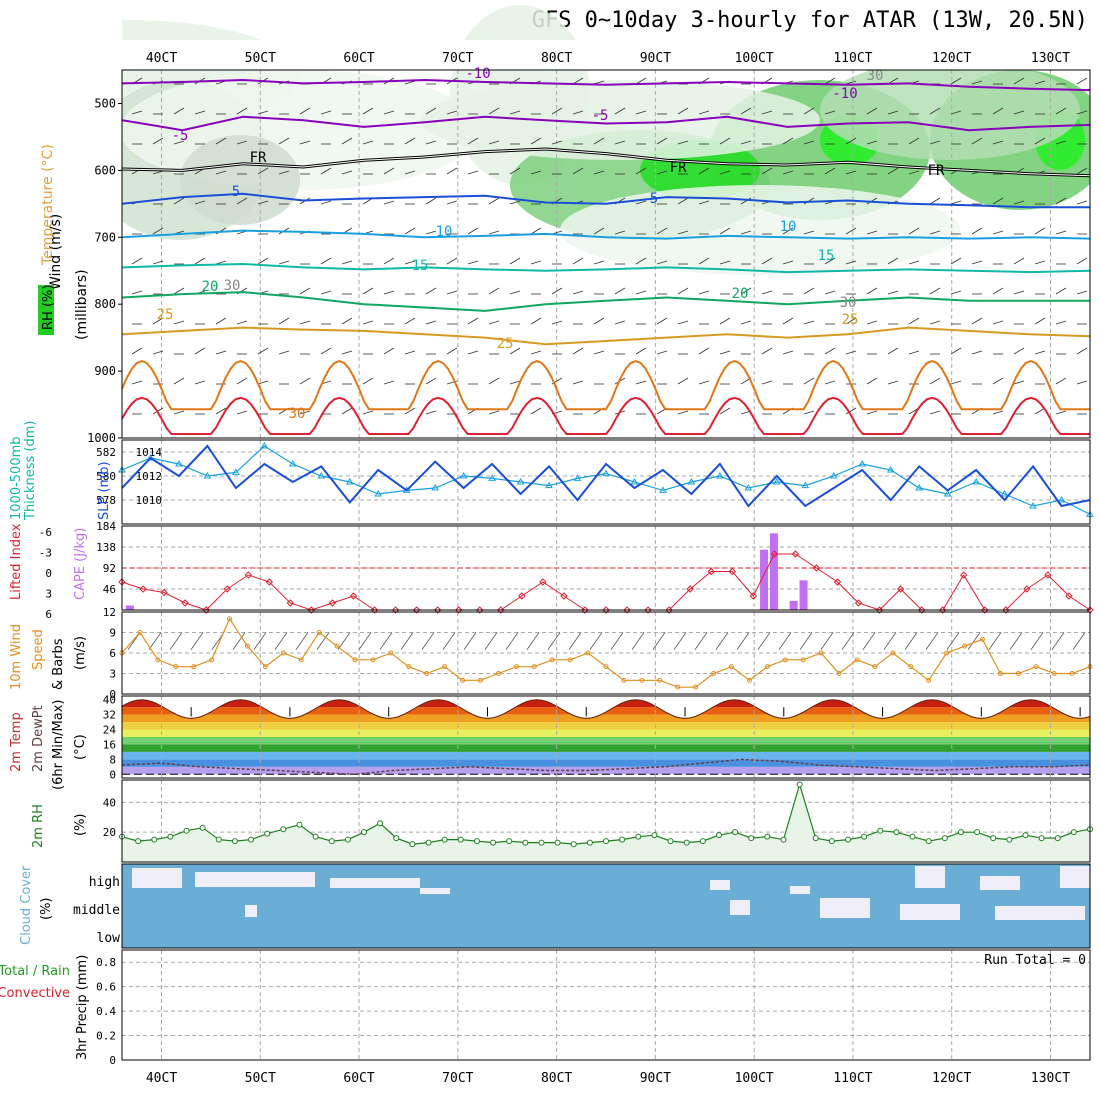  What do you see at coordinates (82, 304) in the screenshot?
I see `upper-label-pressure: (millibars)` at bounding box center [82, 304].